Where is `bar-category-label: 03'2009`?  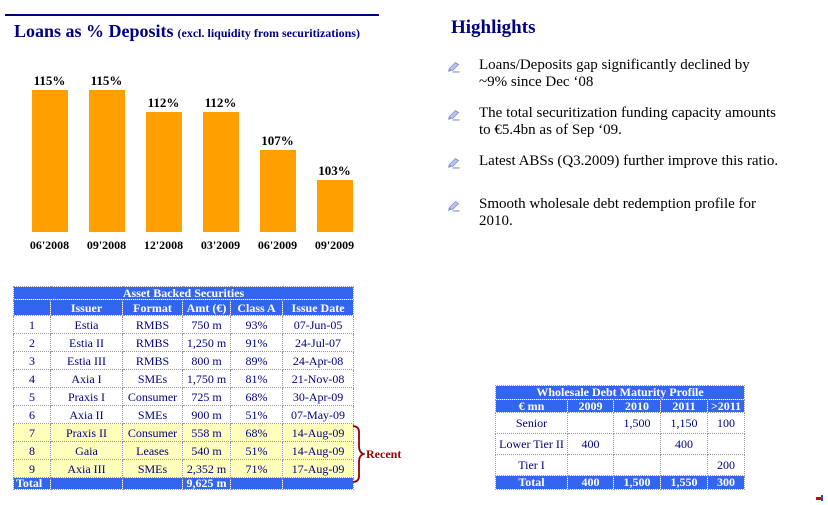
bar-category-label: 03'2009 is located at coordinates (220, 245).